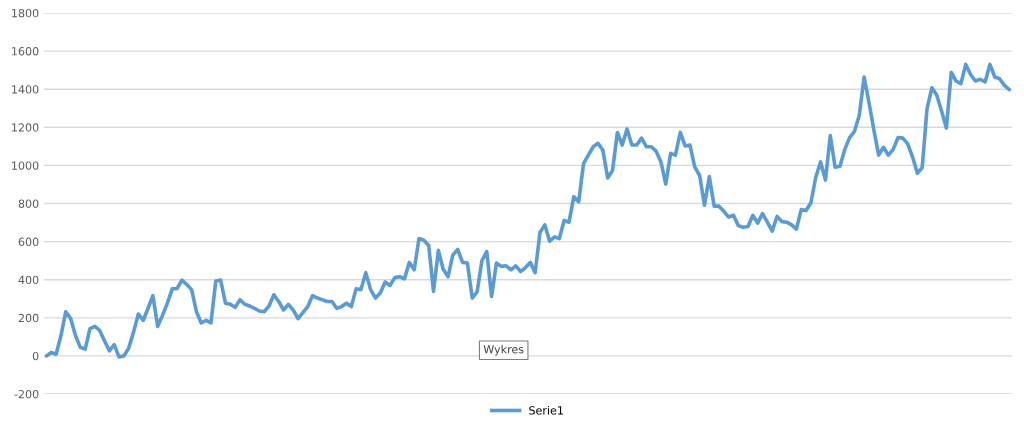 The height and width of the screenshot is (433, 1024). What do you see at coordinates (25, 89) in the screenshot?
I see `y-tick-label: 1400` at bounding box center [25, 89].